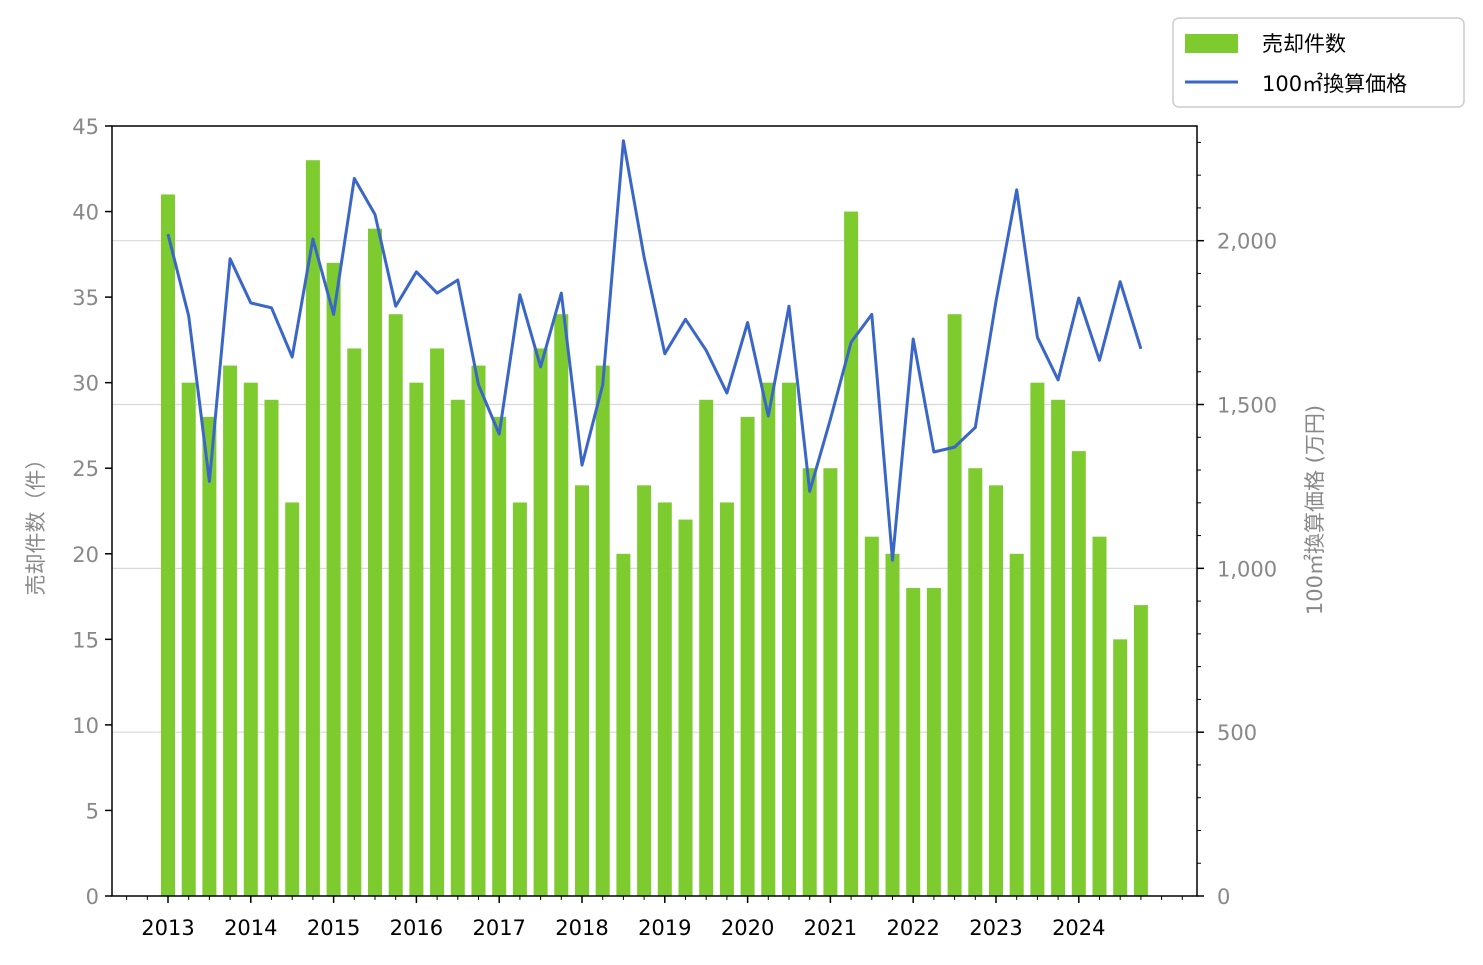 This screenshot has width=1483, height=965. I want to click on left-tick-label: 0, so click(92, 897).